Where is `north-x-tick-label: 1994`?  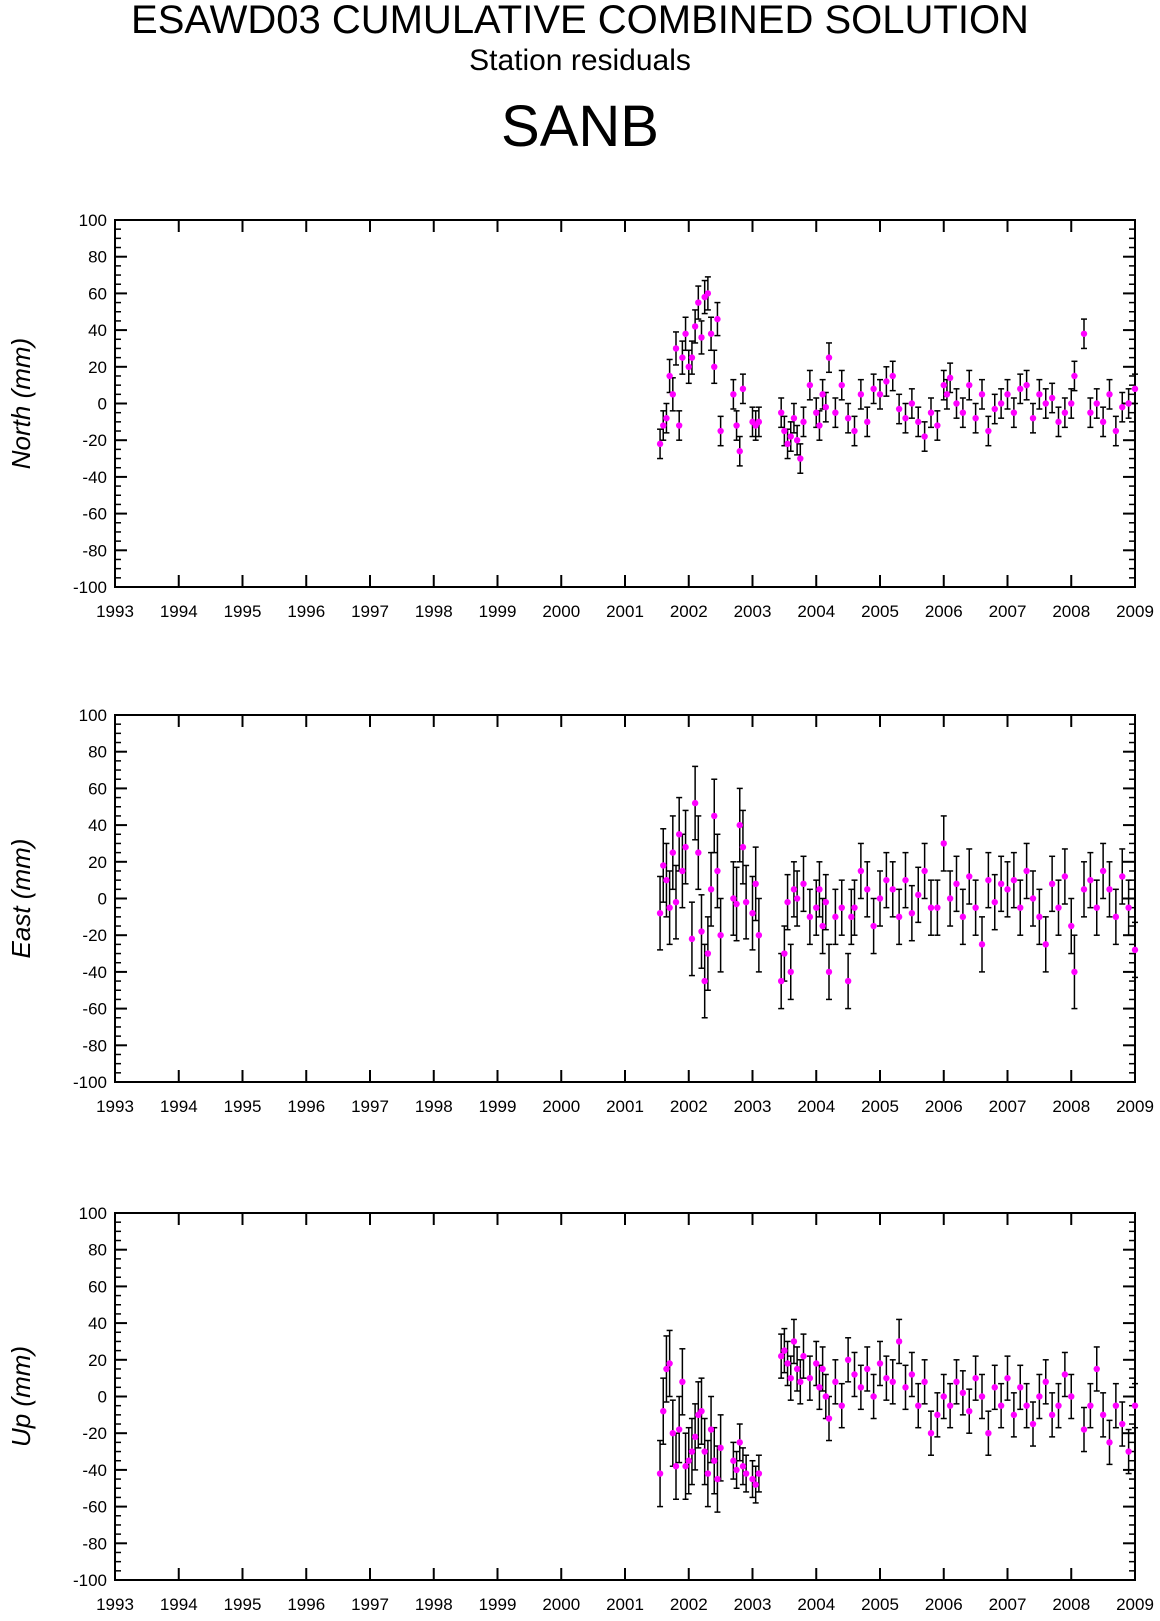
north-x-tick-label: 1994 is located at coordinates (179, 611).